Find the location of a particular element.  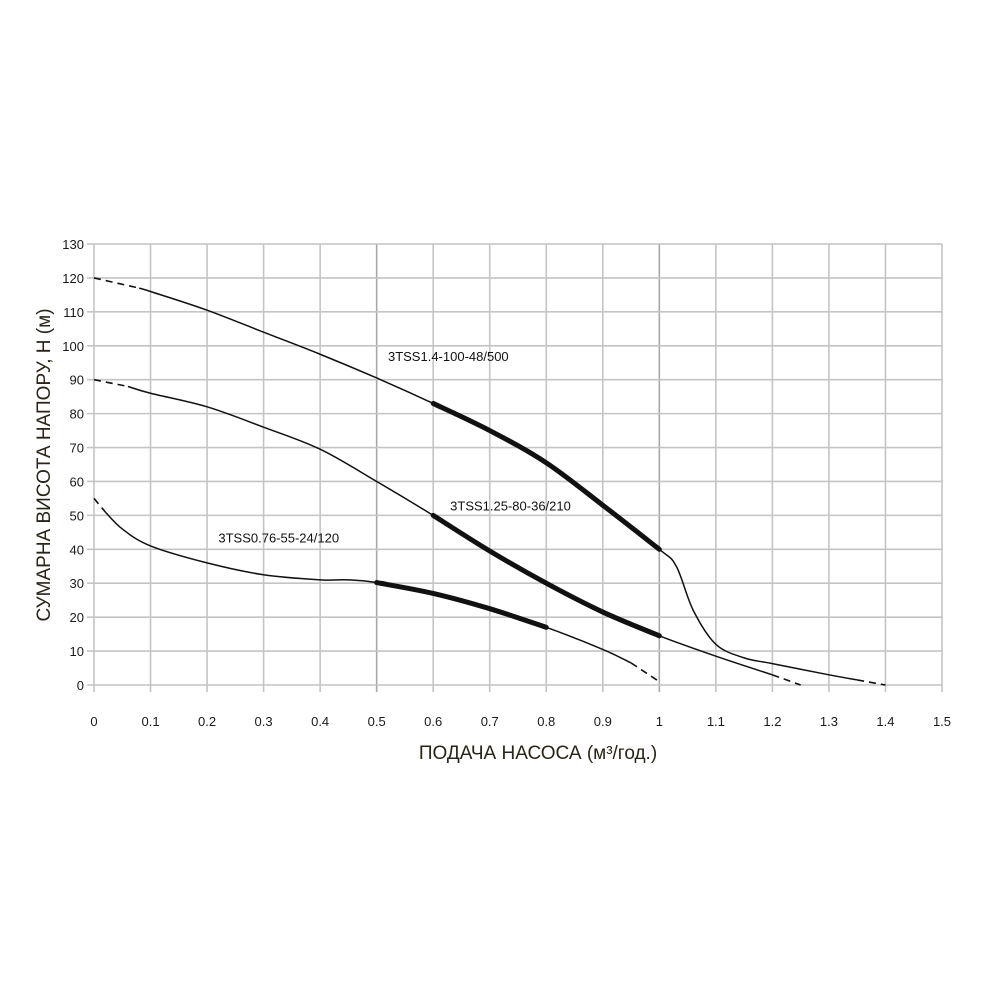

x-tick-label: 0.7 is located at coordinates (490, 721).